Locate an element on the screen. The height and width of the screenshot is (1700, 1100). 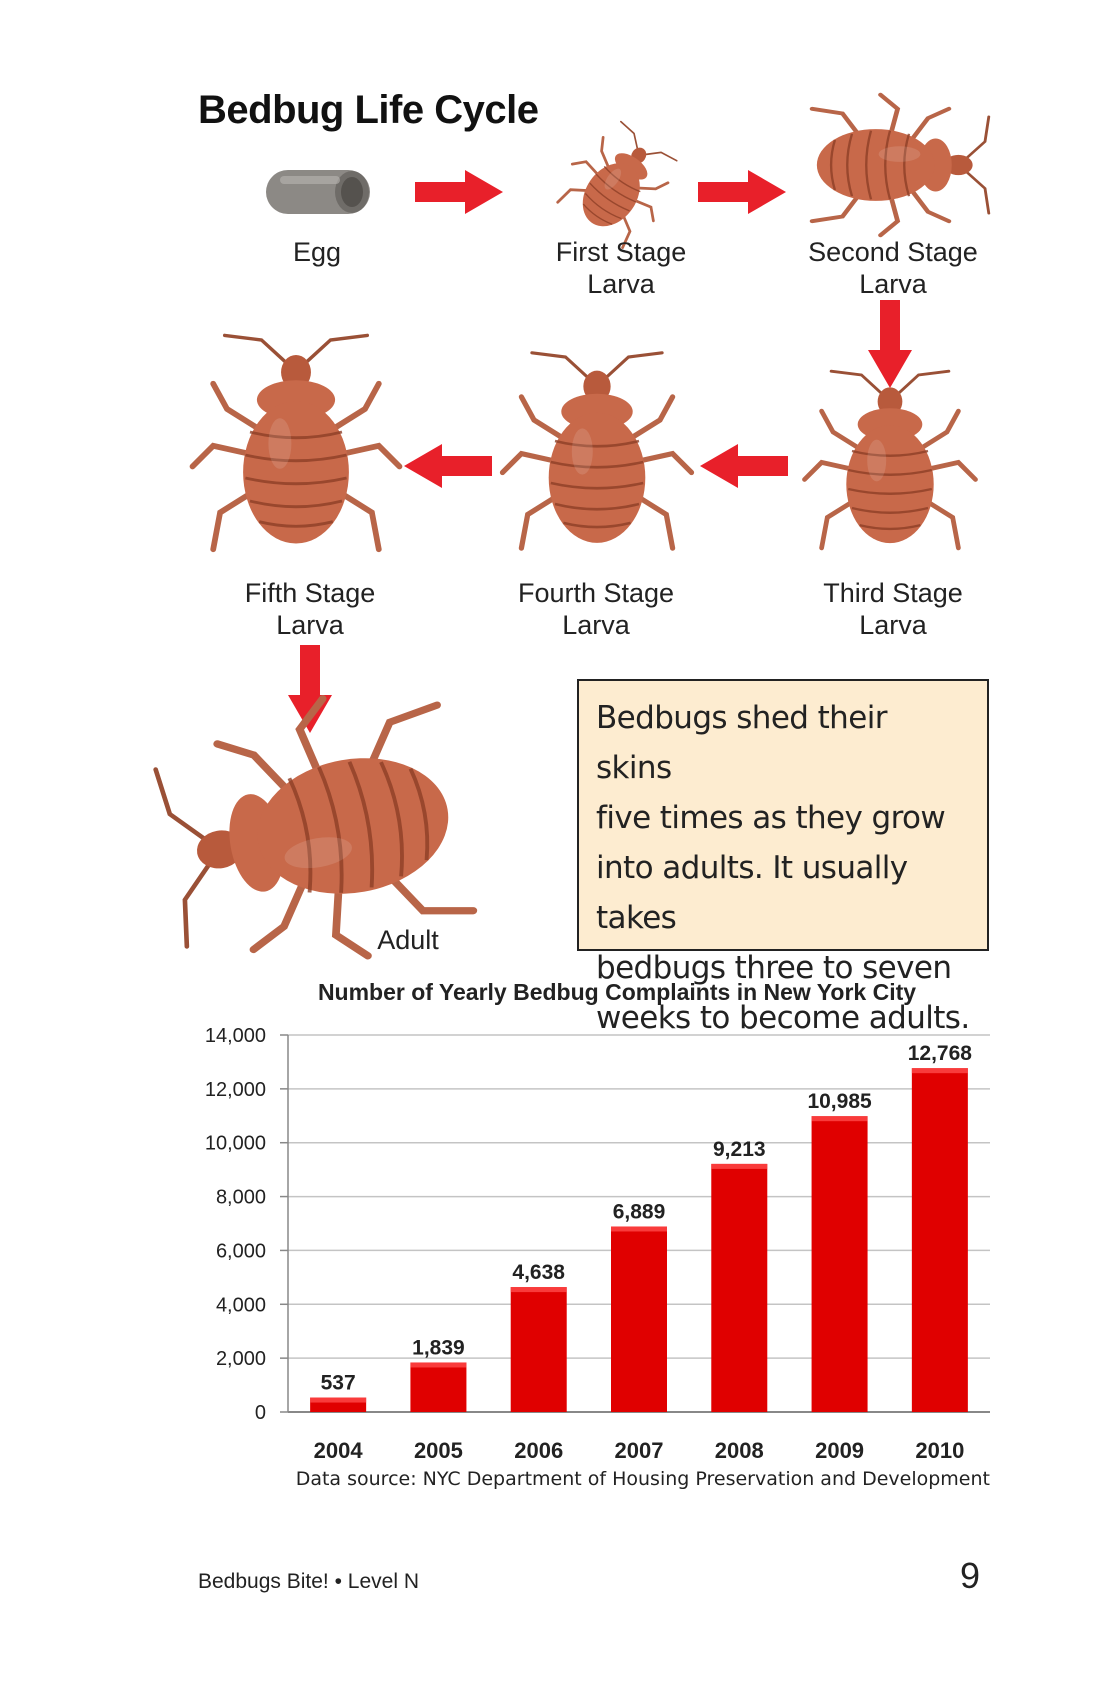
chart-bars: 537 1,839 4,638 6,889 9,213 10,985 12,768 is located at coordinates (641, 1227).